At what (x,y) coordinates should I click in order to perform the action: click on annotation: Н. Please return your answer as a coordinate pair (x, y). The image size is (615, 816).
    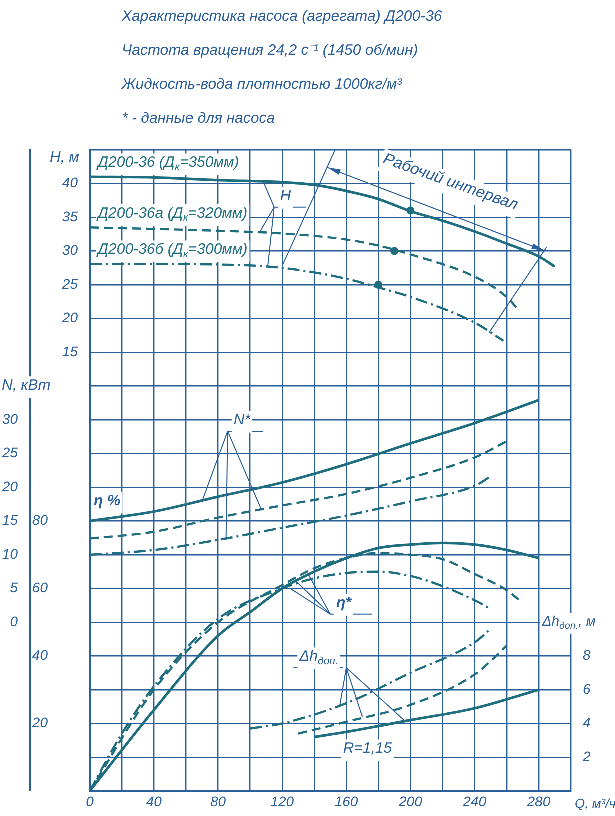
    Looking at the image, I should click on (286, 196).